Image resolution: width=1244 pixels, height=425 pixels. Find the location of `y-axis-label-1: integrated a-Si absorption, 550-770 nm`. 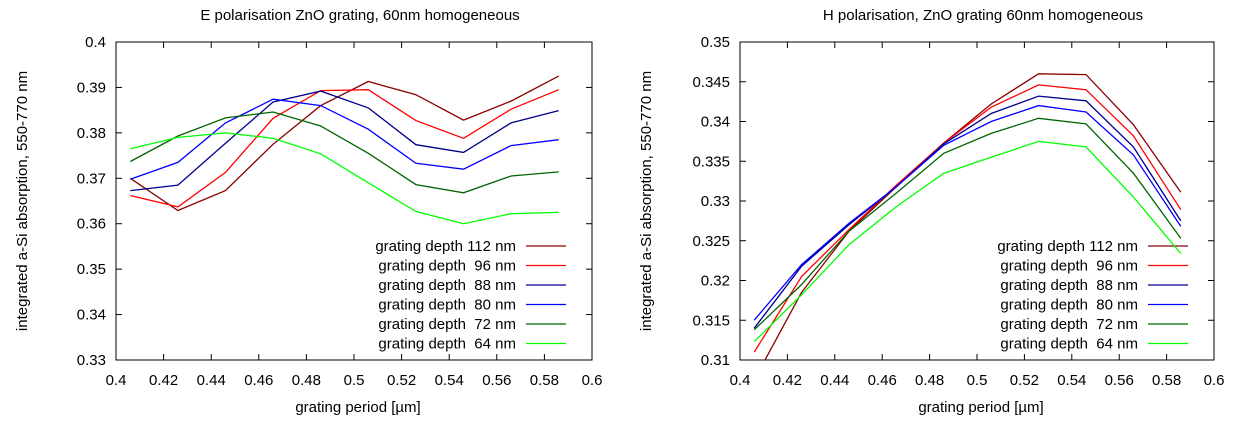

y-axis-label-1: integrated a-Si absorption, 550-770 nm is located at coordinates (22, 201).